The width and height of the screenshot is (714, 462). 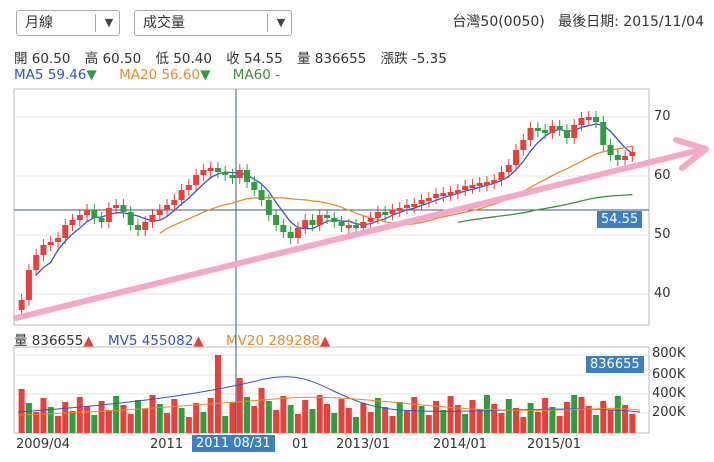 What do you see at coordinates (460, 444) in the screenshot?
I see `x-axis-label: 2014/01` at bounding box center [460, 444].